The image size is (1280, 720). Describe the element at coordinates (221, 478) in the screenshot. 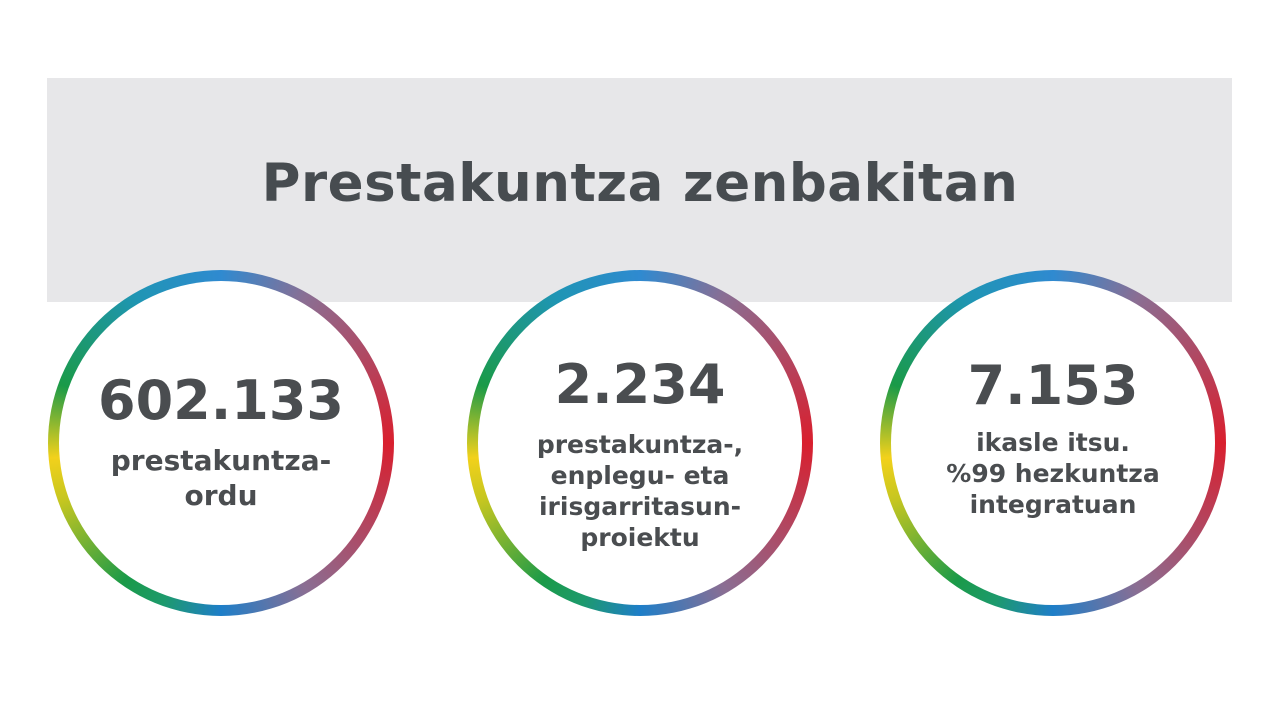

I see `stat-label: prestakuntza- ordu` at that location.